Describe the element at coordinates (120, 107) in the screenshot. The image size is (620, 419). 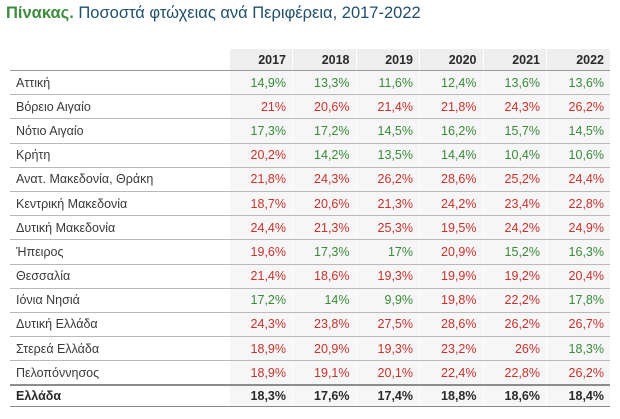
I see `region-name: Βόρειο Αιγαίο` at that location.